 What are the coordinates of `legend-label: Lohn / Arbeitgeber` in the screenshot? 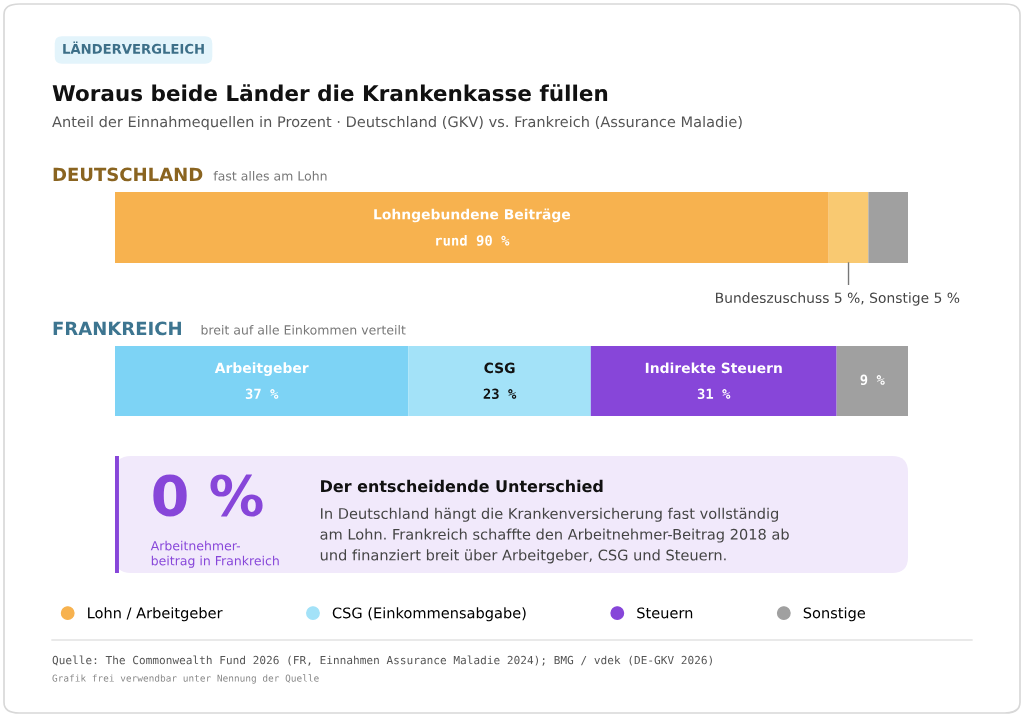 It's located at (155, 614).